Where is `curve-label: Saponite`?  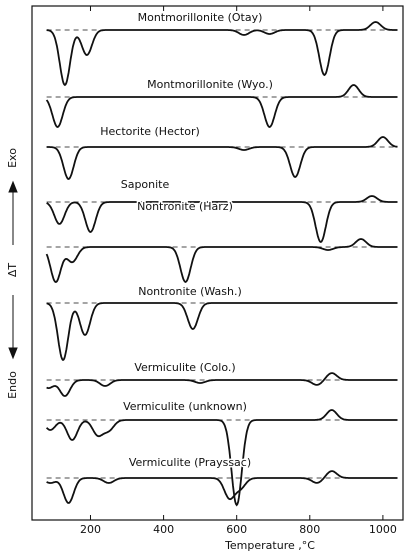
curve-label: Saponite is located at coordinates (145, 184).